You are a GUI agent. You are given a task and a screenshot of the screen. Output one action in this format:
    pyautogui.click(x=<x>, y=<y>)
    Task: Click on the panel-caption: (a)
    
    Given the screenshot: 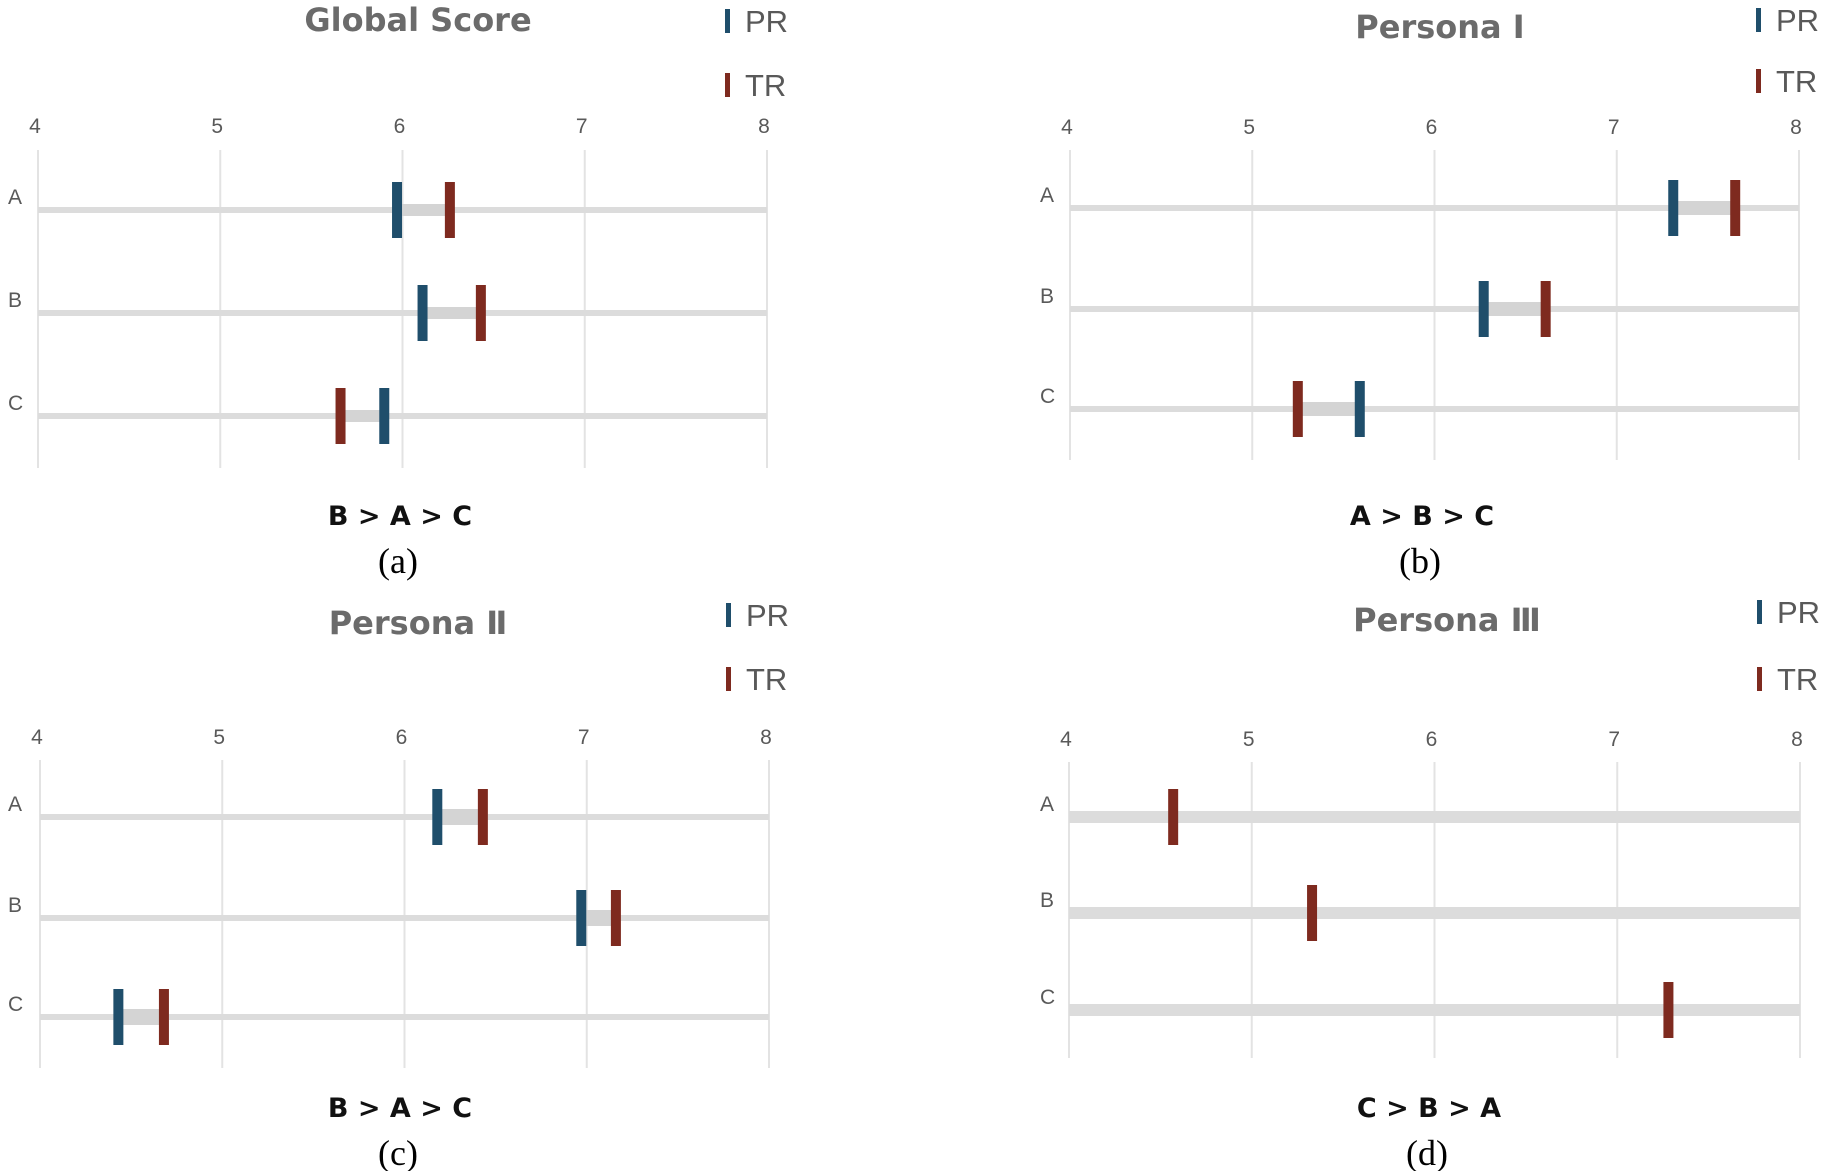 What is the action you would take?
    pyautogui.click(x=398, y=561)
    